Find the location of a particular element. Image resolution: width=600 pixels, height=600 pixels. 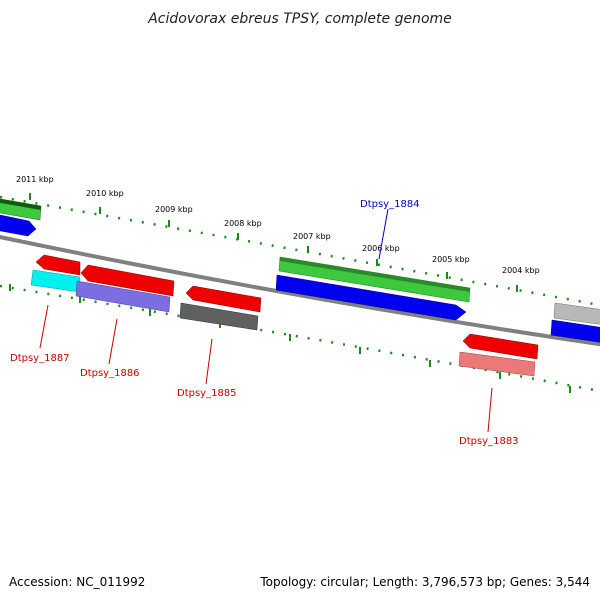

kbp-label-2009: 2009 kbp is located at coordinates (174, 209).